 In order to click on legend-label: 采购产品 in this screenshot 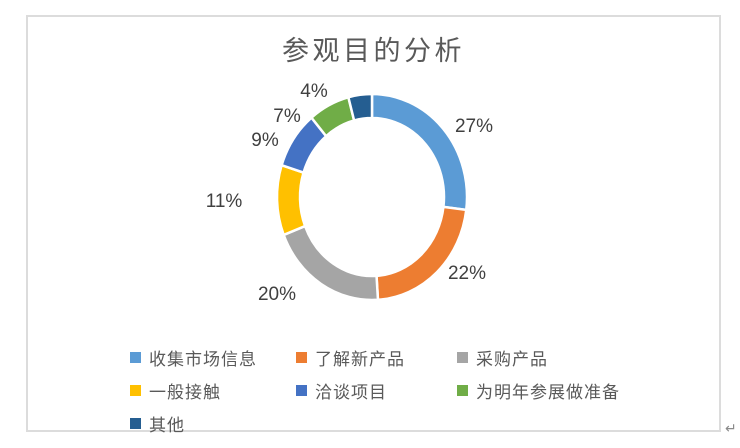, I will do `click(512, 359)`.